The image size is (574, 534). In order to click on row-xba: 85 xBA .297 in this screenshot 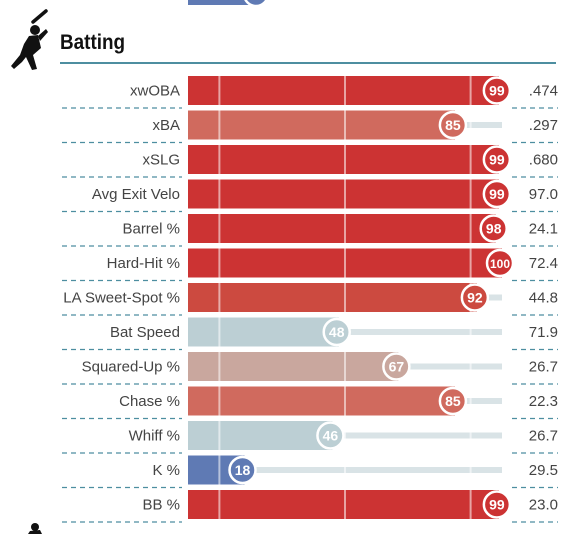, I will do `click(310, 127)`.